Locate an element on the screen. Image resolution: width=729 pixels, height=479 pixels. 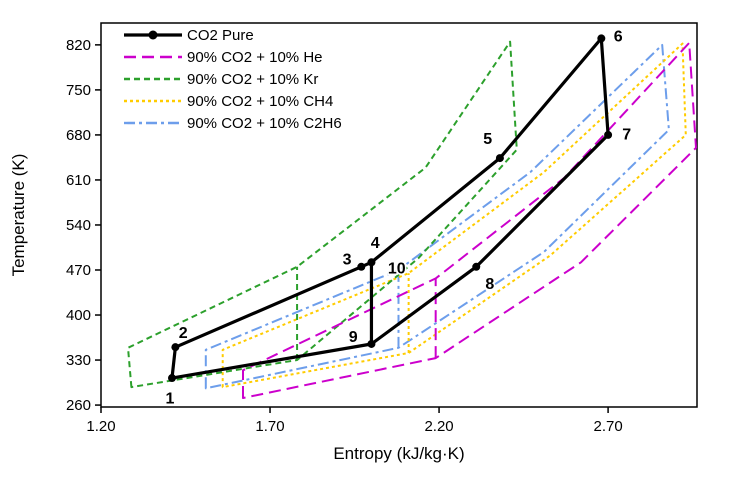
state-label-4: 4 is located at coordinates (375, 243).